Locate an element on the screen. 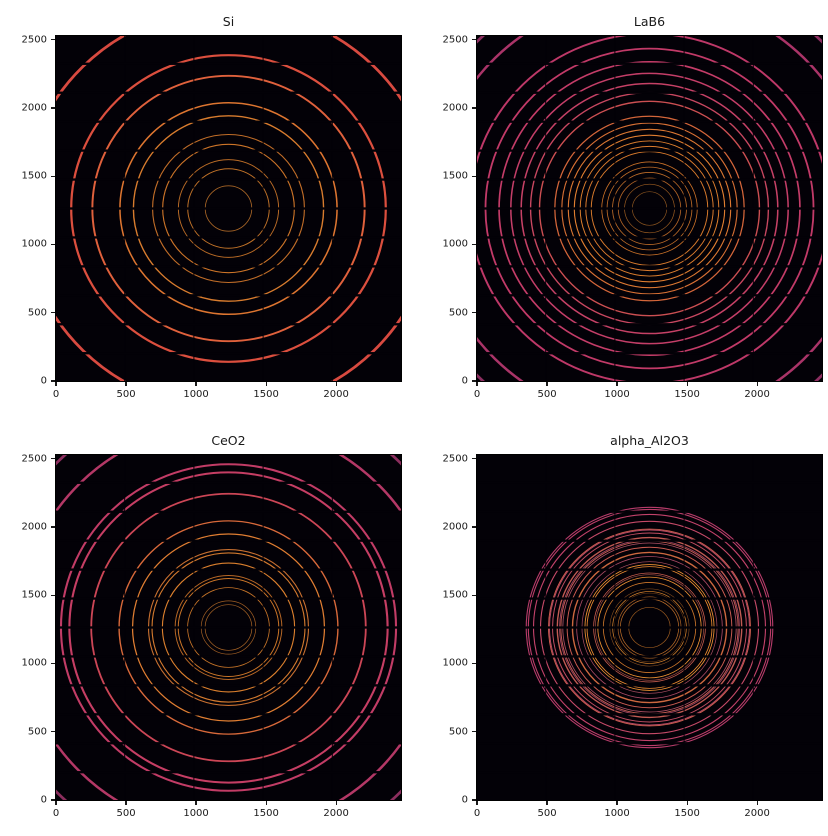  y-tick-label: 1000 is located at coordinates (34, 244).